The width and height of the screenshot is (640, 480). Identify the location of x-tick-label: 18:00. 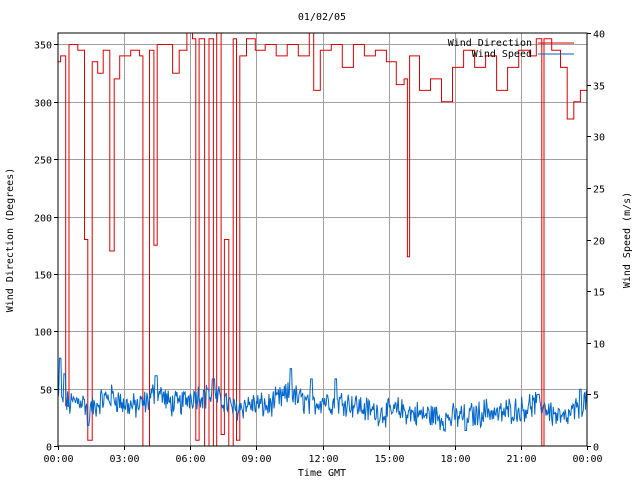
(455, 459).